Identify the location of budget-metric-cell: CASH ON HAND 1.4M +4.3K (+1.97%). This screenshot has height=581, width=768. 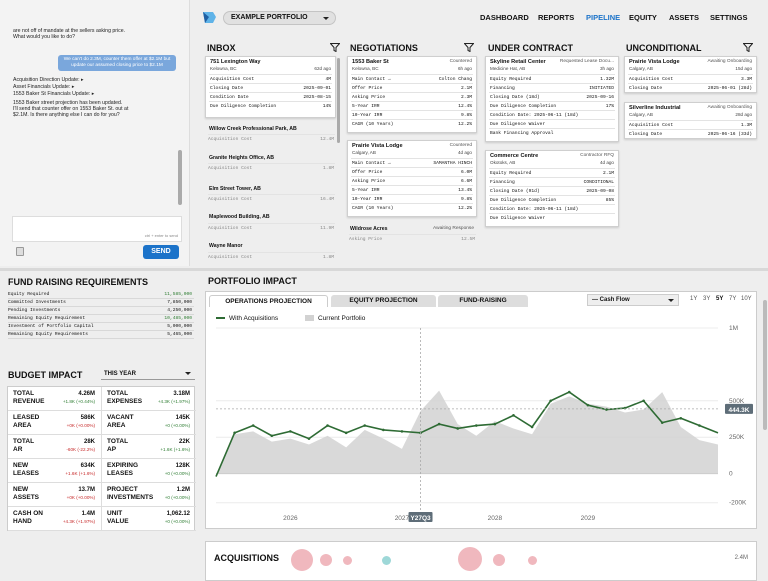
(55, 519).